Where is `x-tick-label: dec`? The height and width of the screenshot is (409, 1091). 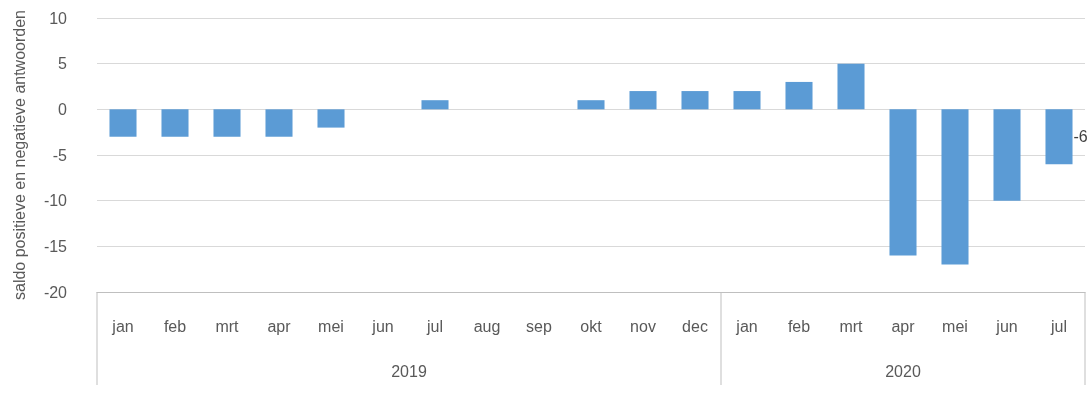 x-tick-label: dec is located at coordinates (695, 326).